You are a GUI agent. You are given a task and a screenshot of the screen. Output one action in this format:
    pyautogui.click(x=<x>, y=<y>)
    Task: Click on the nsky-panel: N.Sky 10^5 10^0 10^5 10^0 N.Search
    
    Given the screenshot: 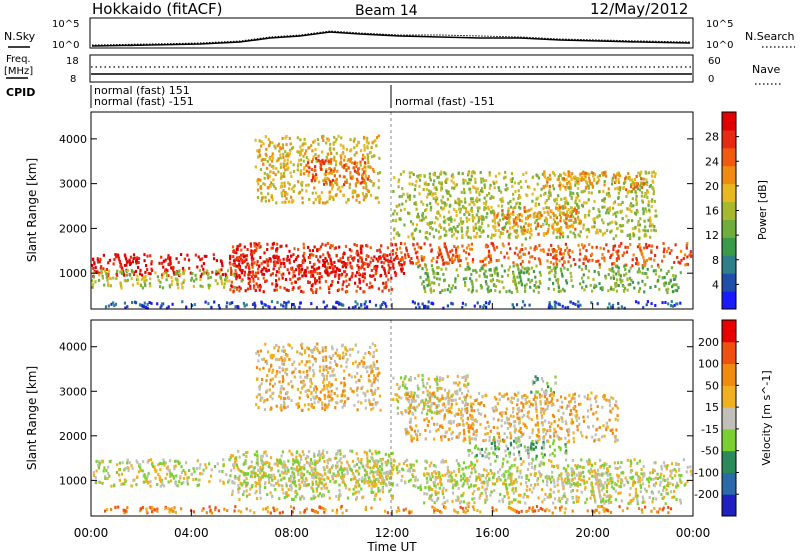 What is the action you would take?
    pyautogui.click(x=399, y=34)
    